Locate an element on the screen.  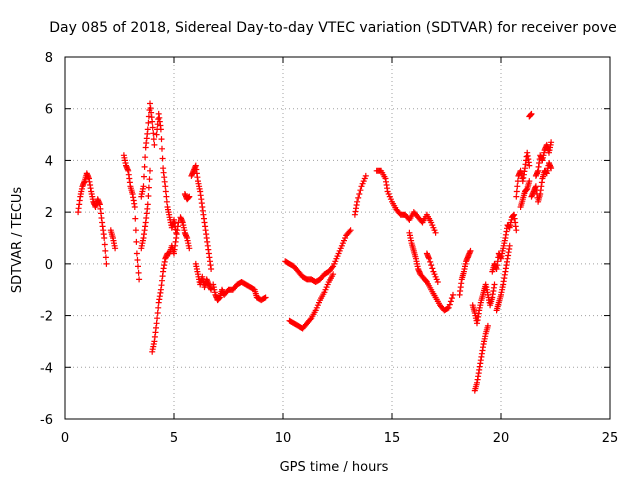
x-tick-label: 10 is located at coordinates (283, 438).